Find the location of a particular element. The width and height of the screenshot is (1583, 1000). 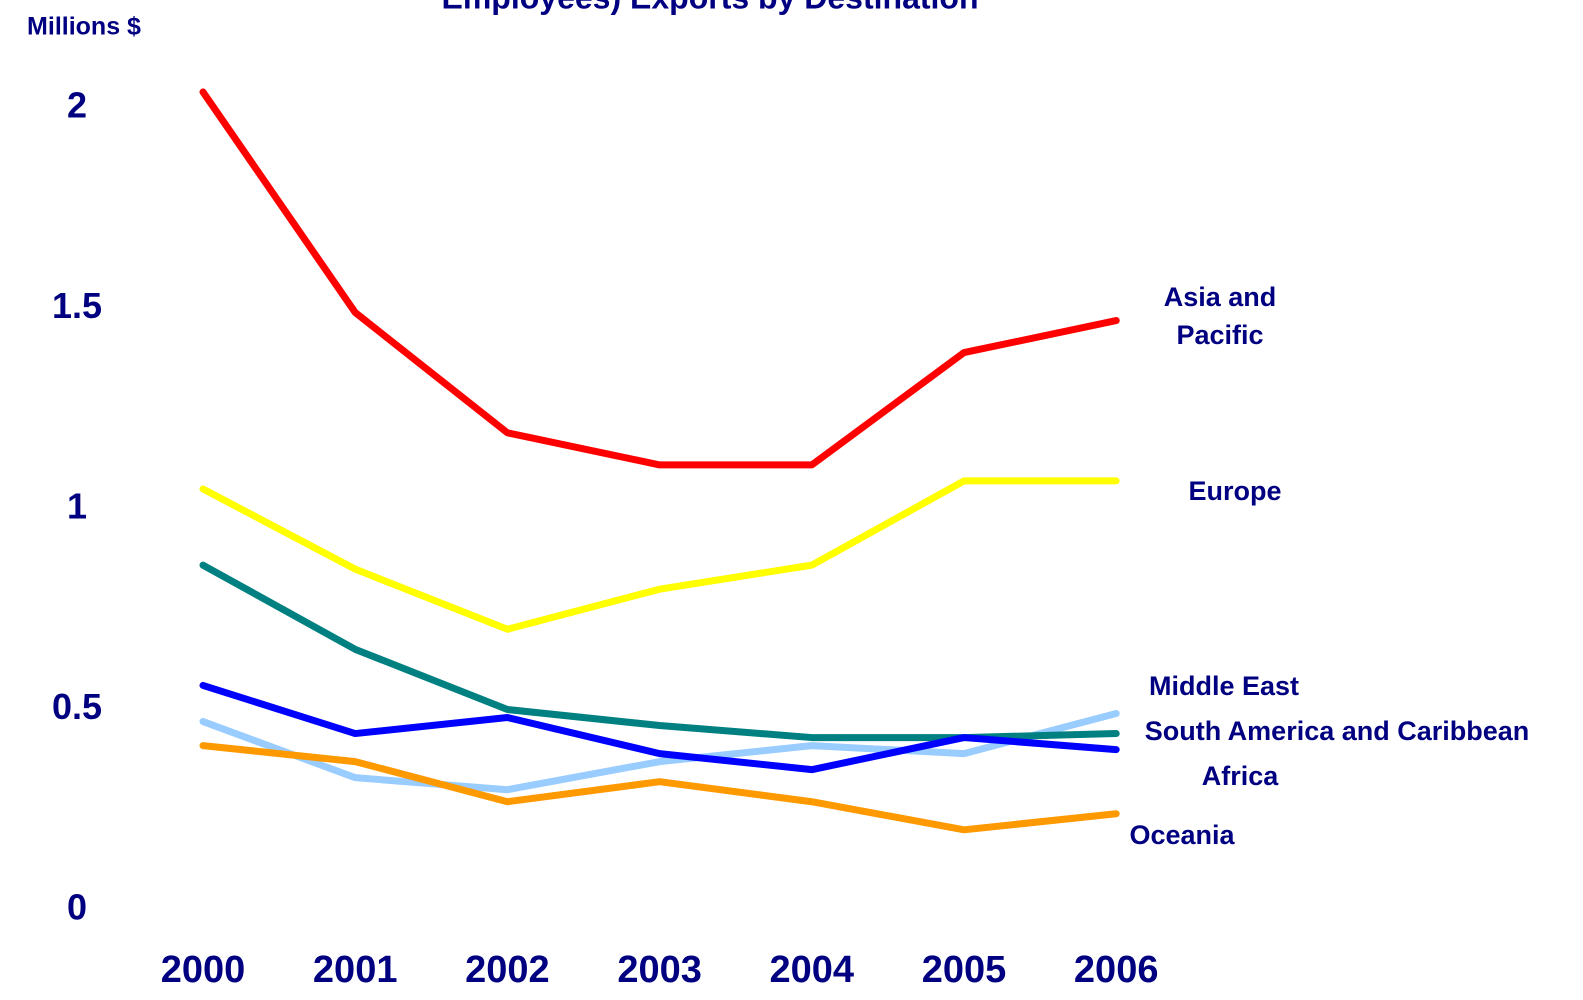

x-tick-label: 2006 is located at coordinates (1116, 970).